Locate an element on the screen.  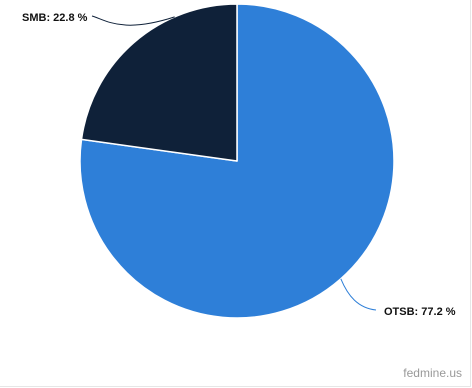
credit-text: fedmine.us is located at coordinates (432, 373).